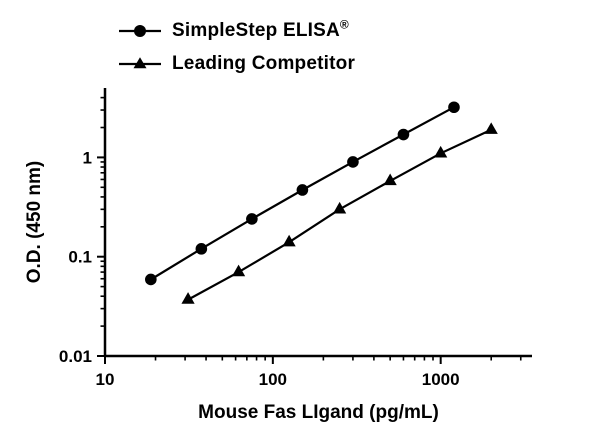 Image resolution: width=600 pixels, height=446 pixels. What do you see at coordinates (75, 356) in the screenshot?
I see `y-tick-label: 0.01` at bounding box center [75, 356].